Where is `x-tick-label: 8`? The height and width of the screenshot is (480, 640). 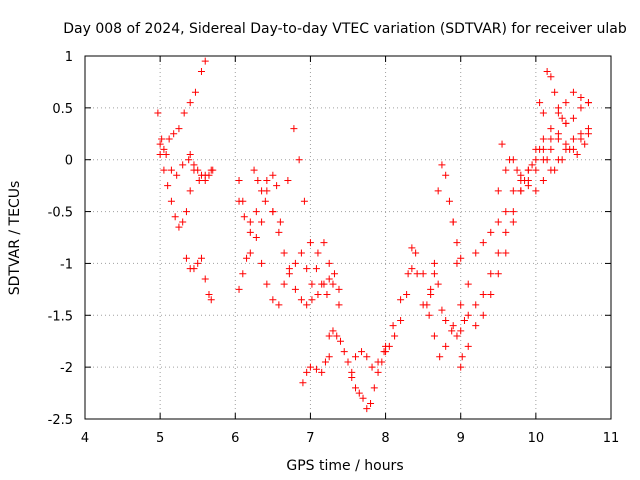 x-tick-label: 8 is located at coordinates (385, 438).